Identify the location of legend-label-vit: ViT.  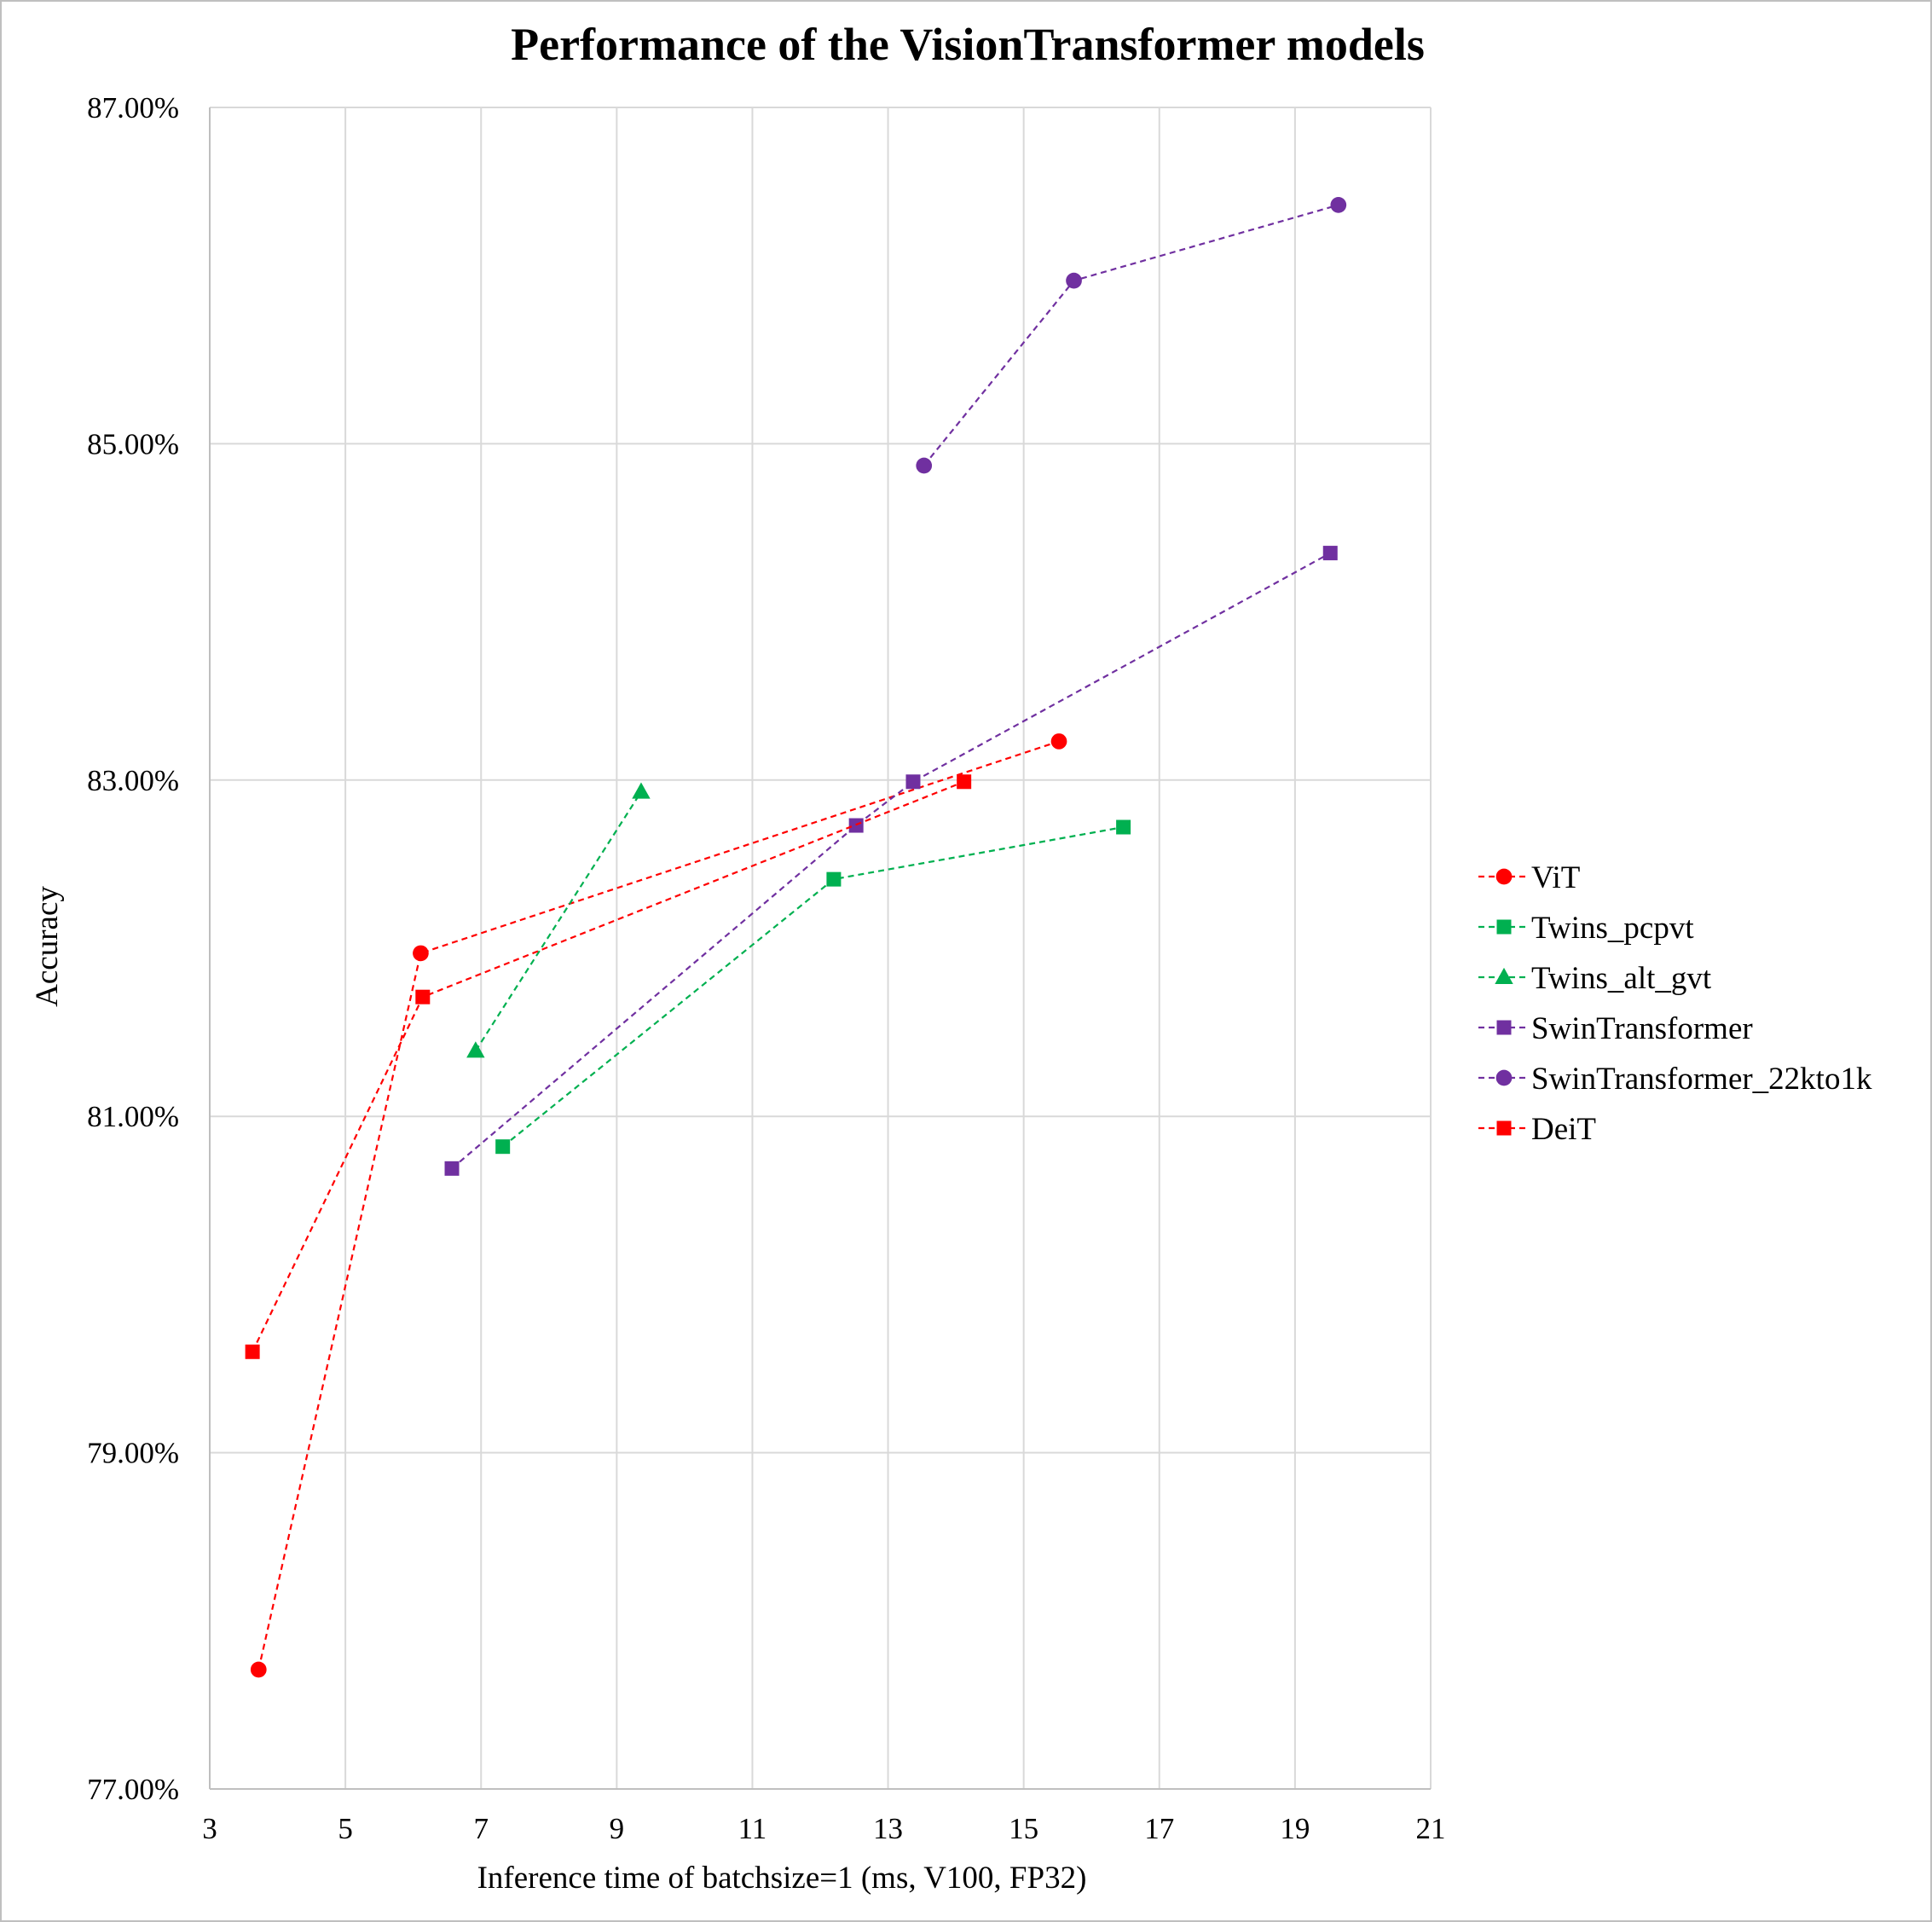
(1555, 877).